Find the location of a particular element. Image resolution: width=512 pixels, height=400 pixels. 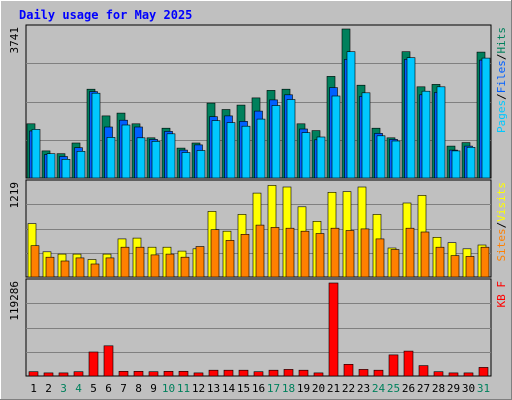

kbytes-legend: KB F is located at coordinates (501, 294).